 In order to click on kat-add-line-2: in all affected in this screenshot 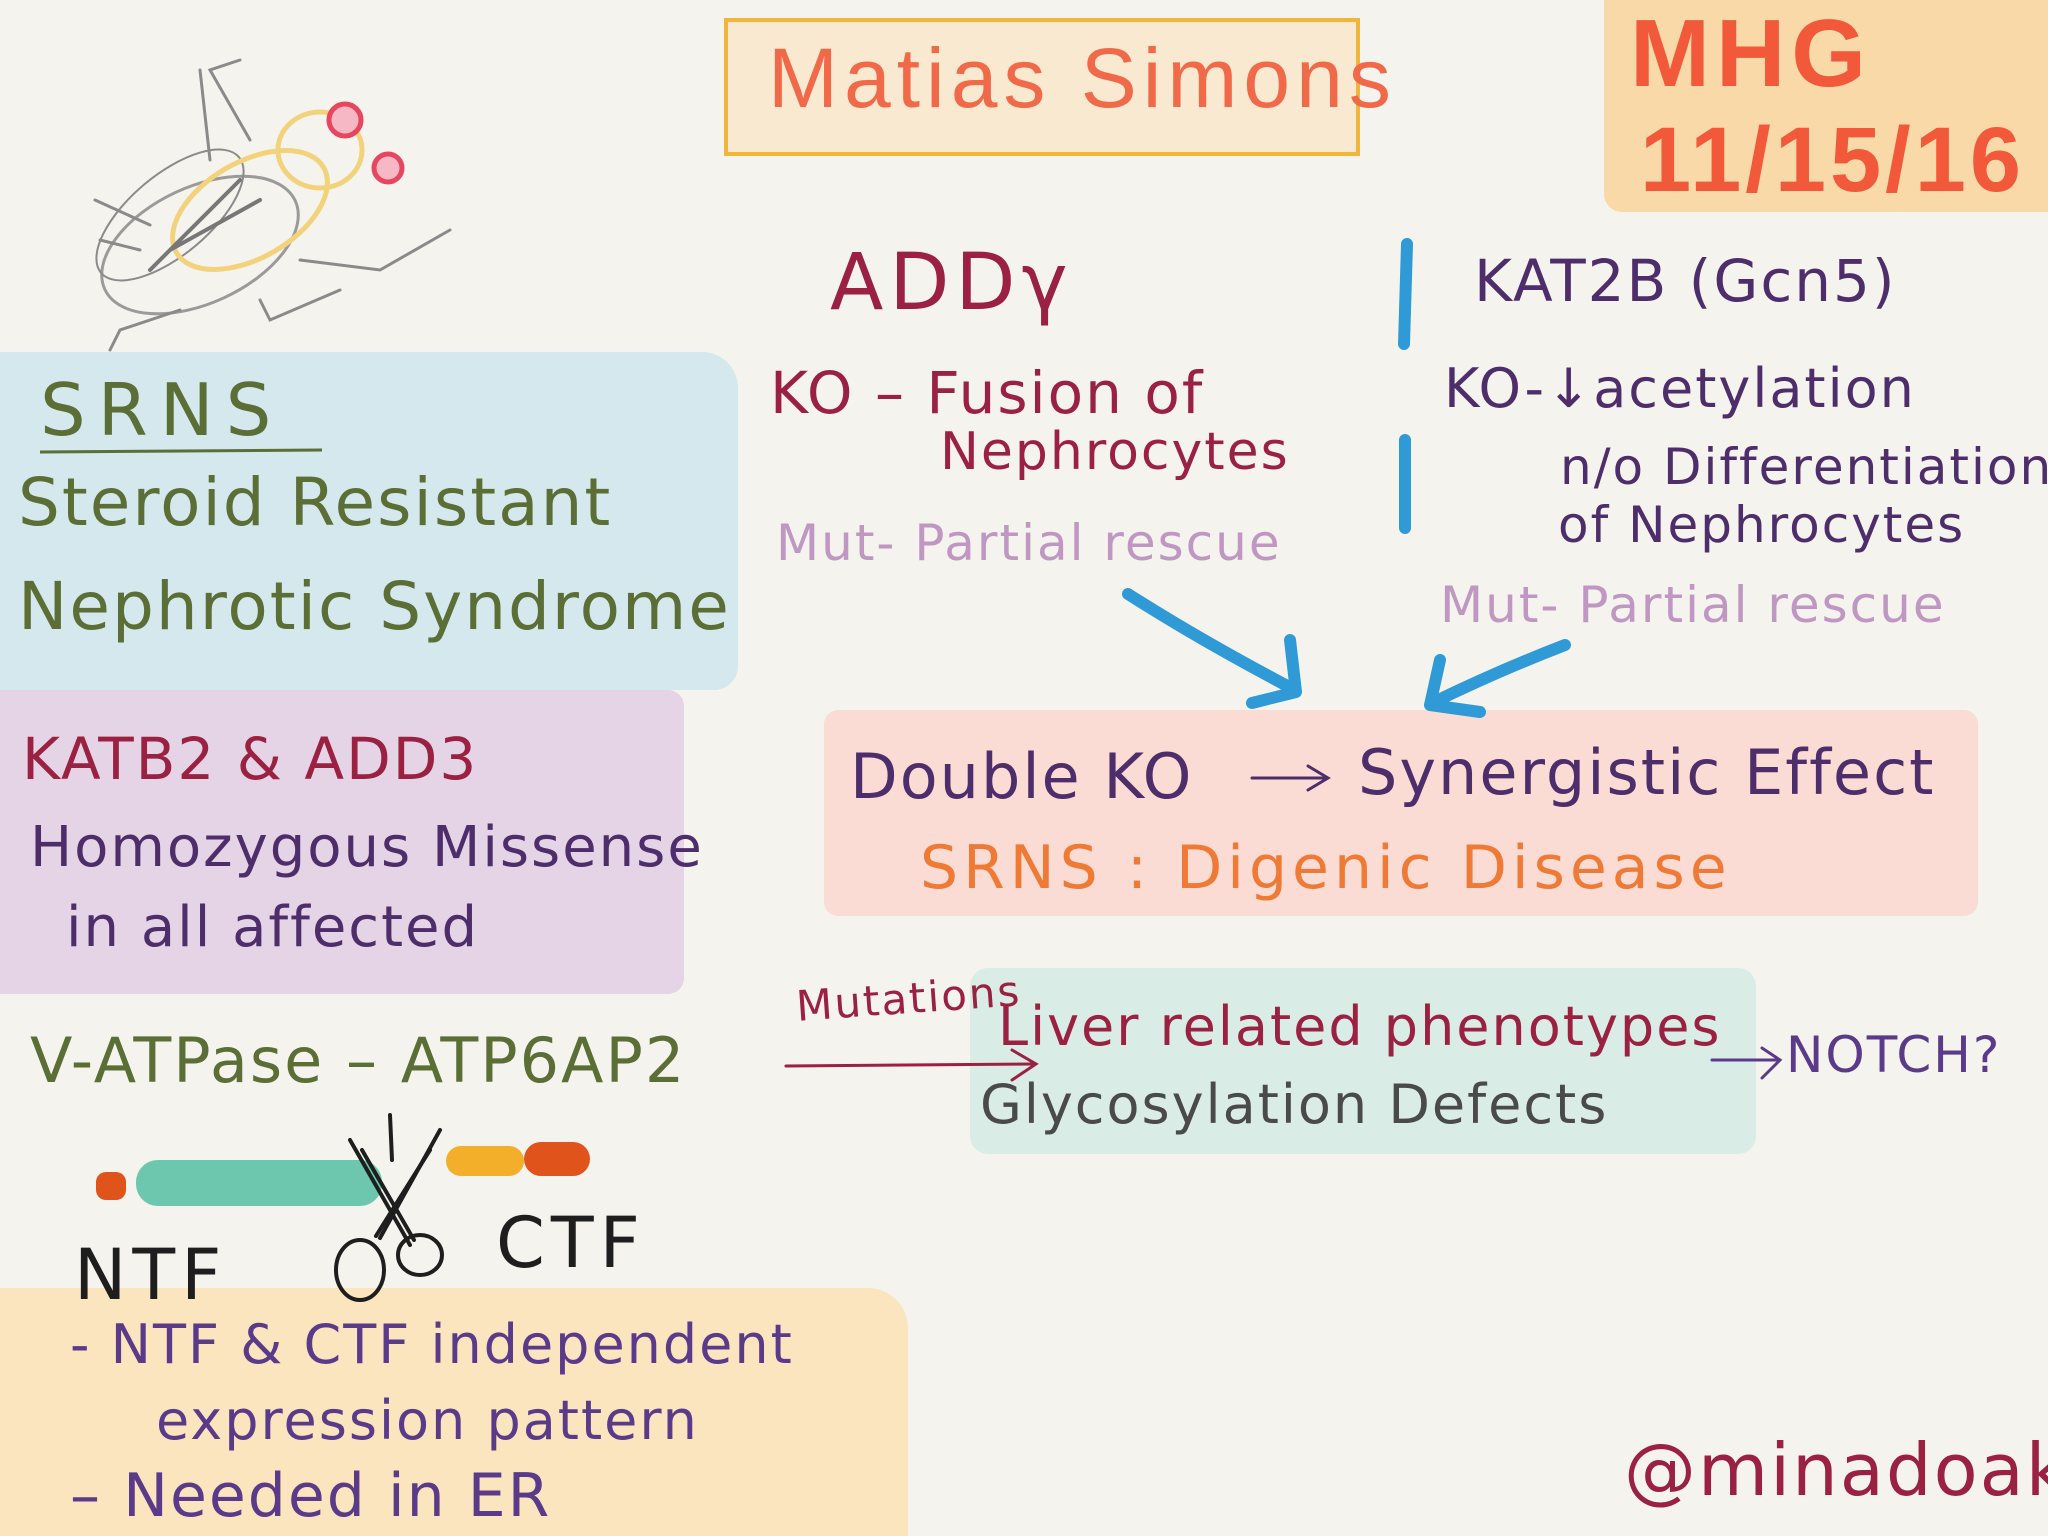, I will do `click(273, 927)`.